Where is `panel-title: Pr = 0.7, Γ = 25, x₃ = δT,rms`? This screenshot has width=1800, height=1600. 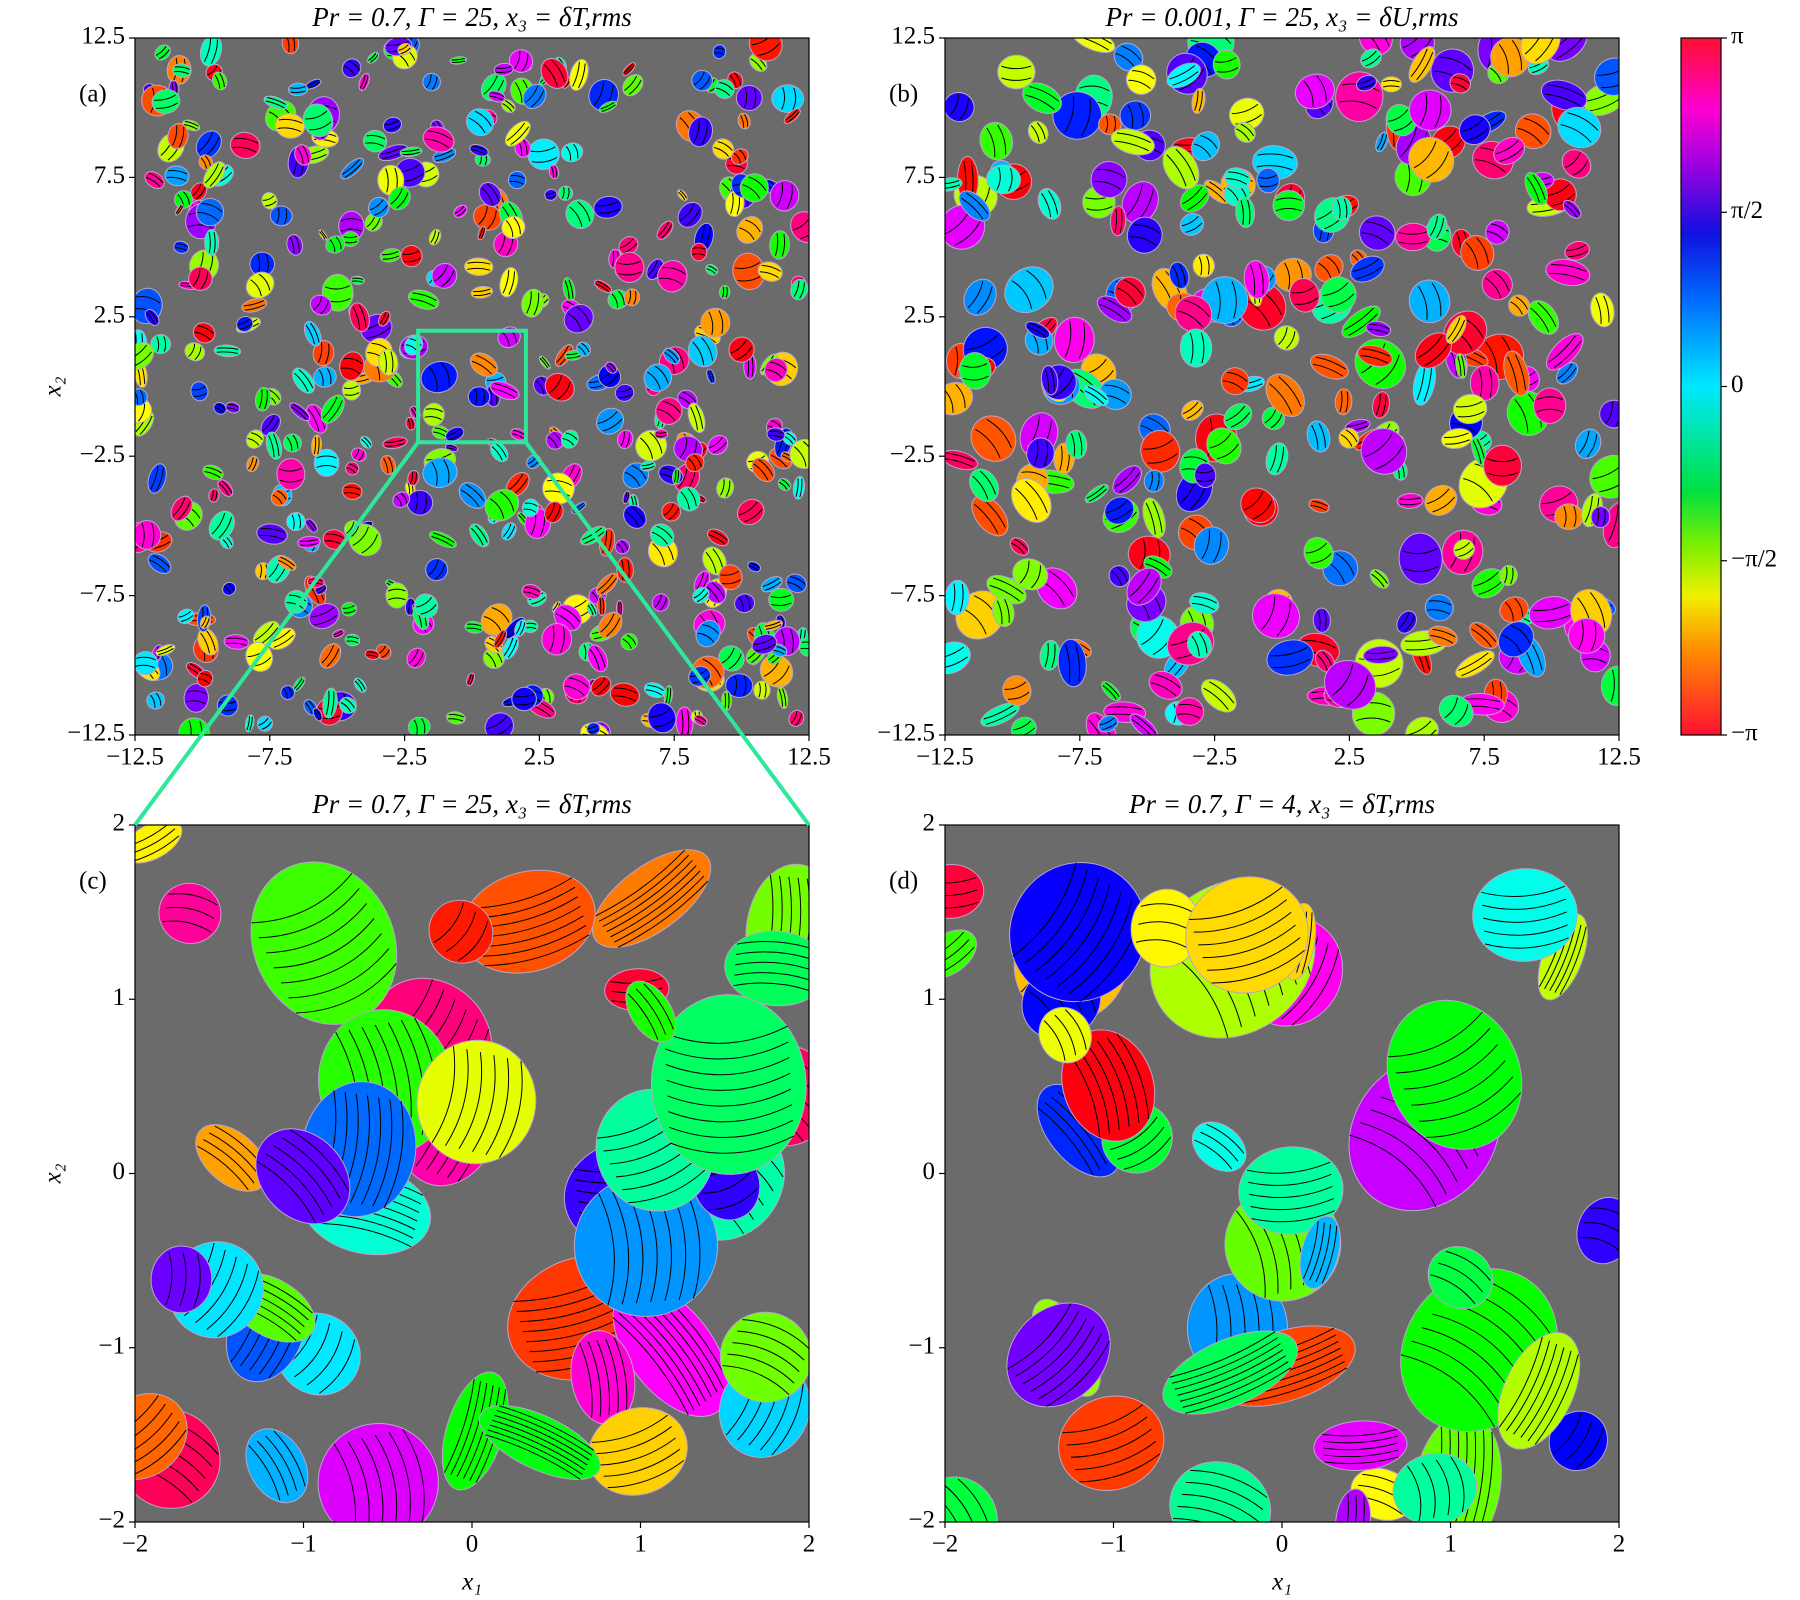 panel-title: Pr = 0.7, Γ = 25, x₃ = δT,rms is located at coordinates (471, 17).